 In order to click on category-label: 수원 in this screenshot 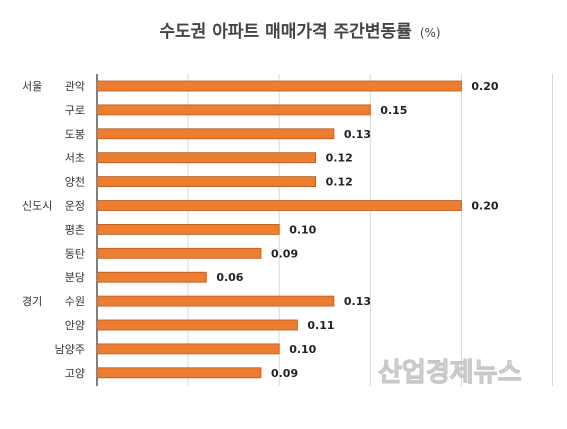, I will do `click(75, 301)`.